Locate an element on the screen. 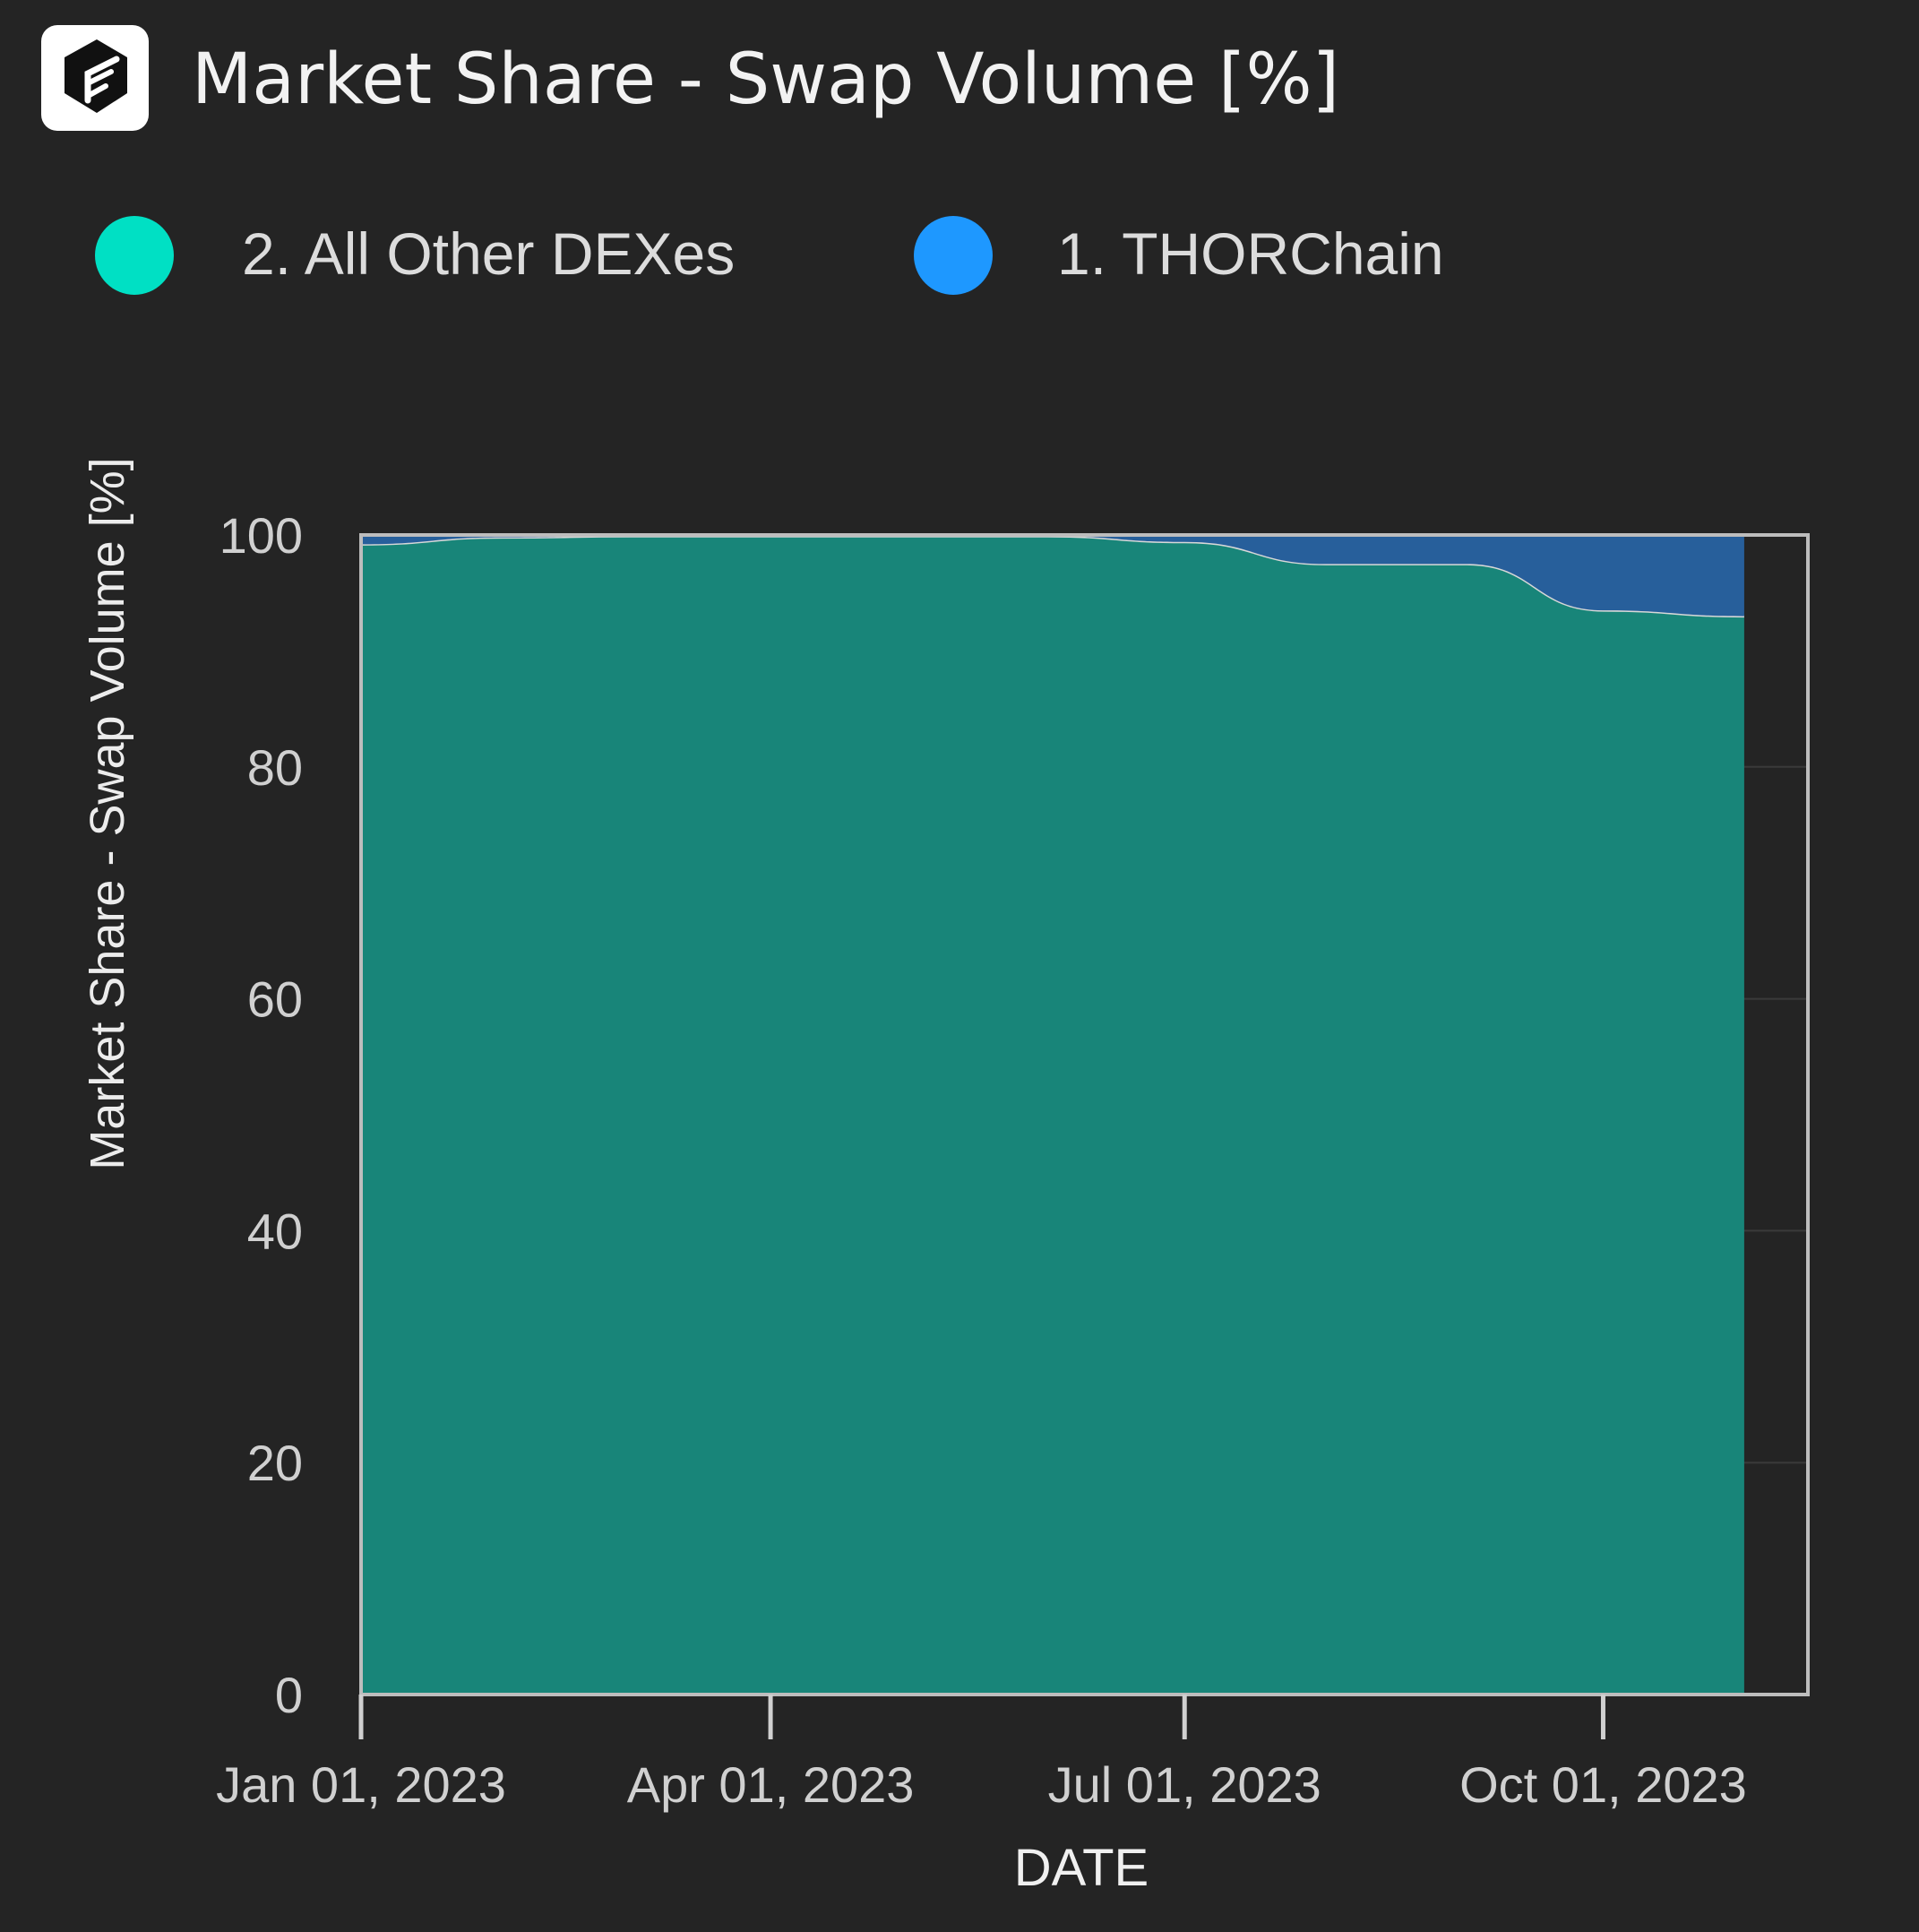 This screenshot has height=1932, width=1919. legend-label-0: 2. All Other DEXes is located at coordinates (489, 254).